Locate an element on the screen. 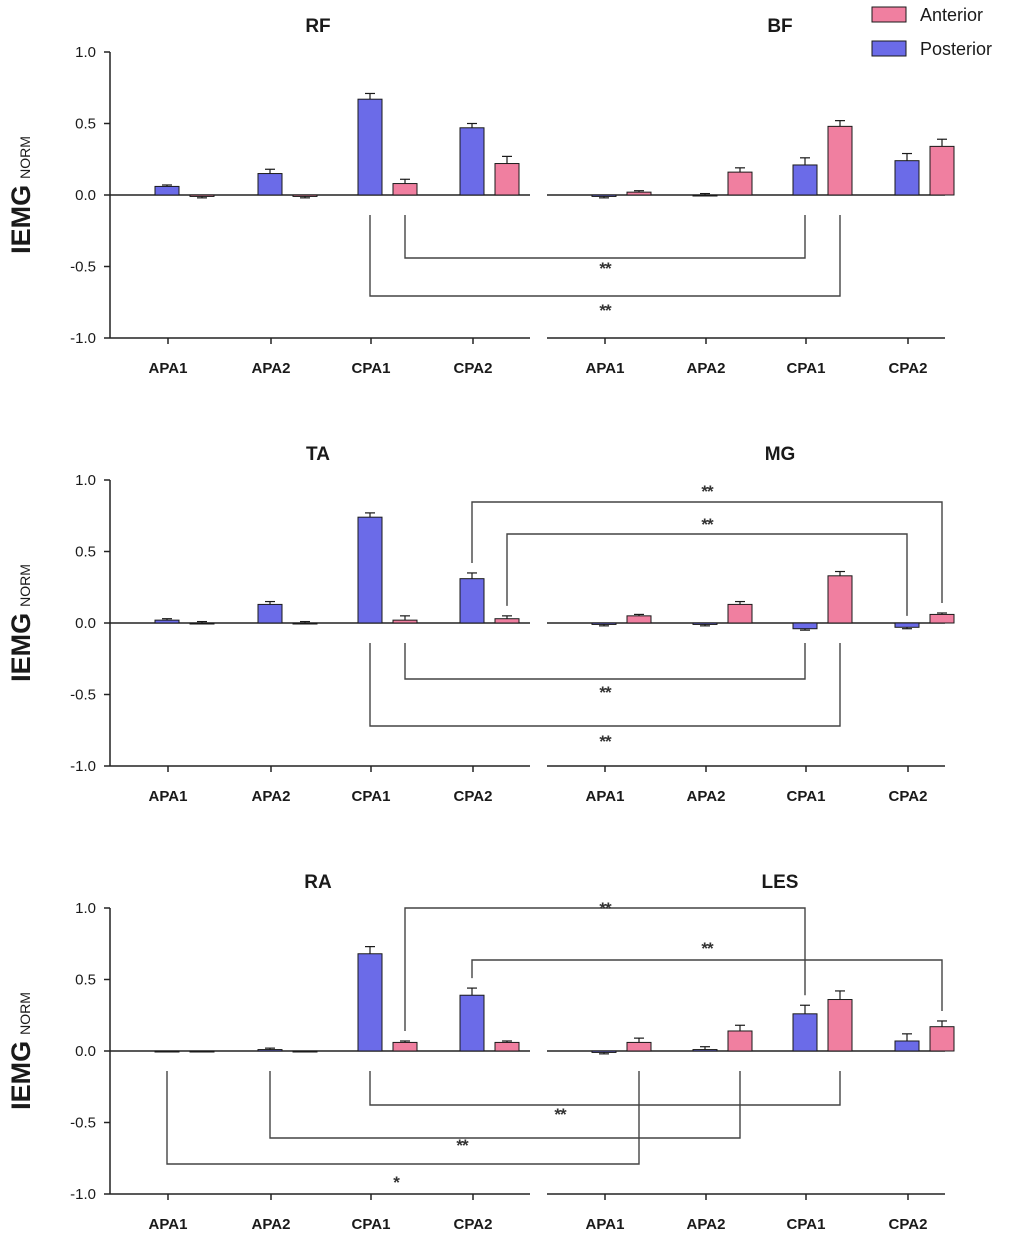  legend-label-posterior: Posterior is located at coordinates (956, 49).